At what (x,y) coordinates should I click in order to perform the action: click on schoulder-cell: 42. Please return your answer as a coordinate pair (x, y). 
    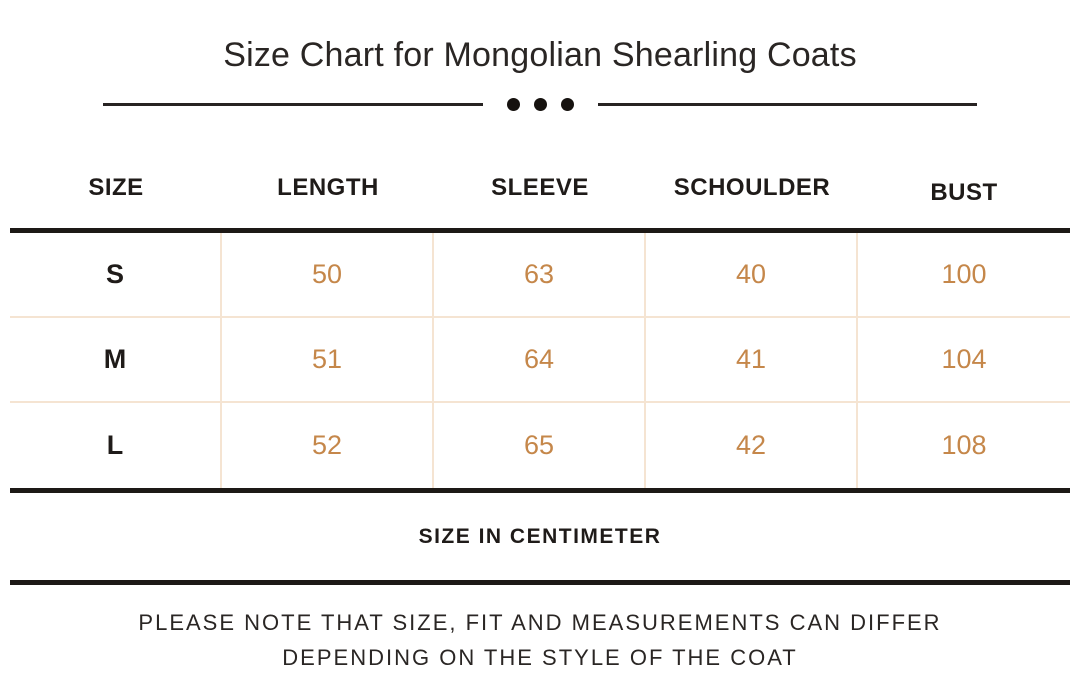
    Looking at the image, I should click on (752, 445).